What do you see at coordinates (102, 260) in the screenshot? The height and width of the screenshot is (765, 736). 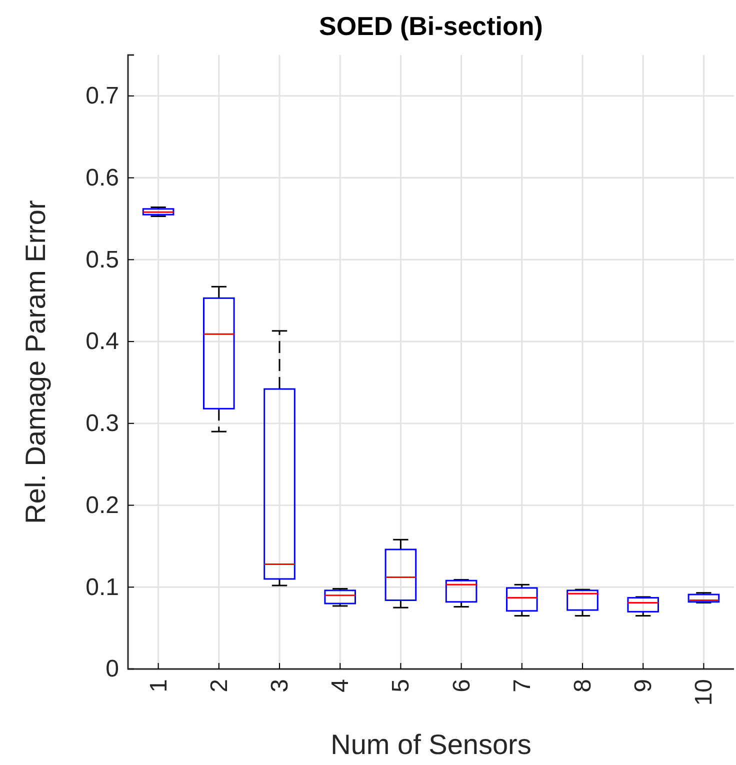 I see `y-tick-label: 0.5` at bounding box center [102, 260].